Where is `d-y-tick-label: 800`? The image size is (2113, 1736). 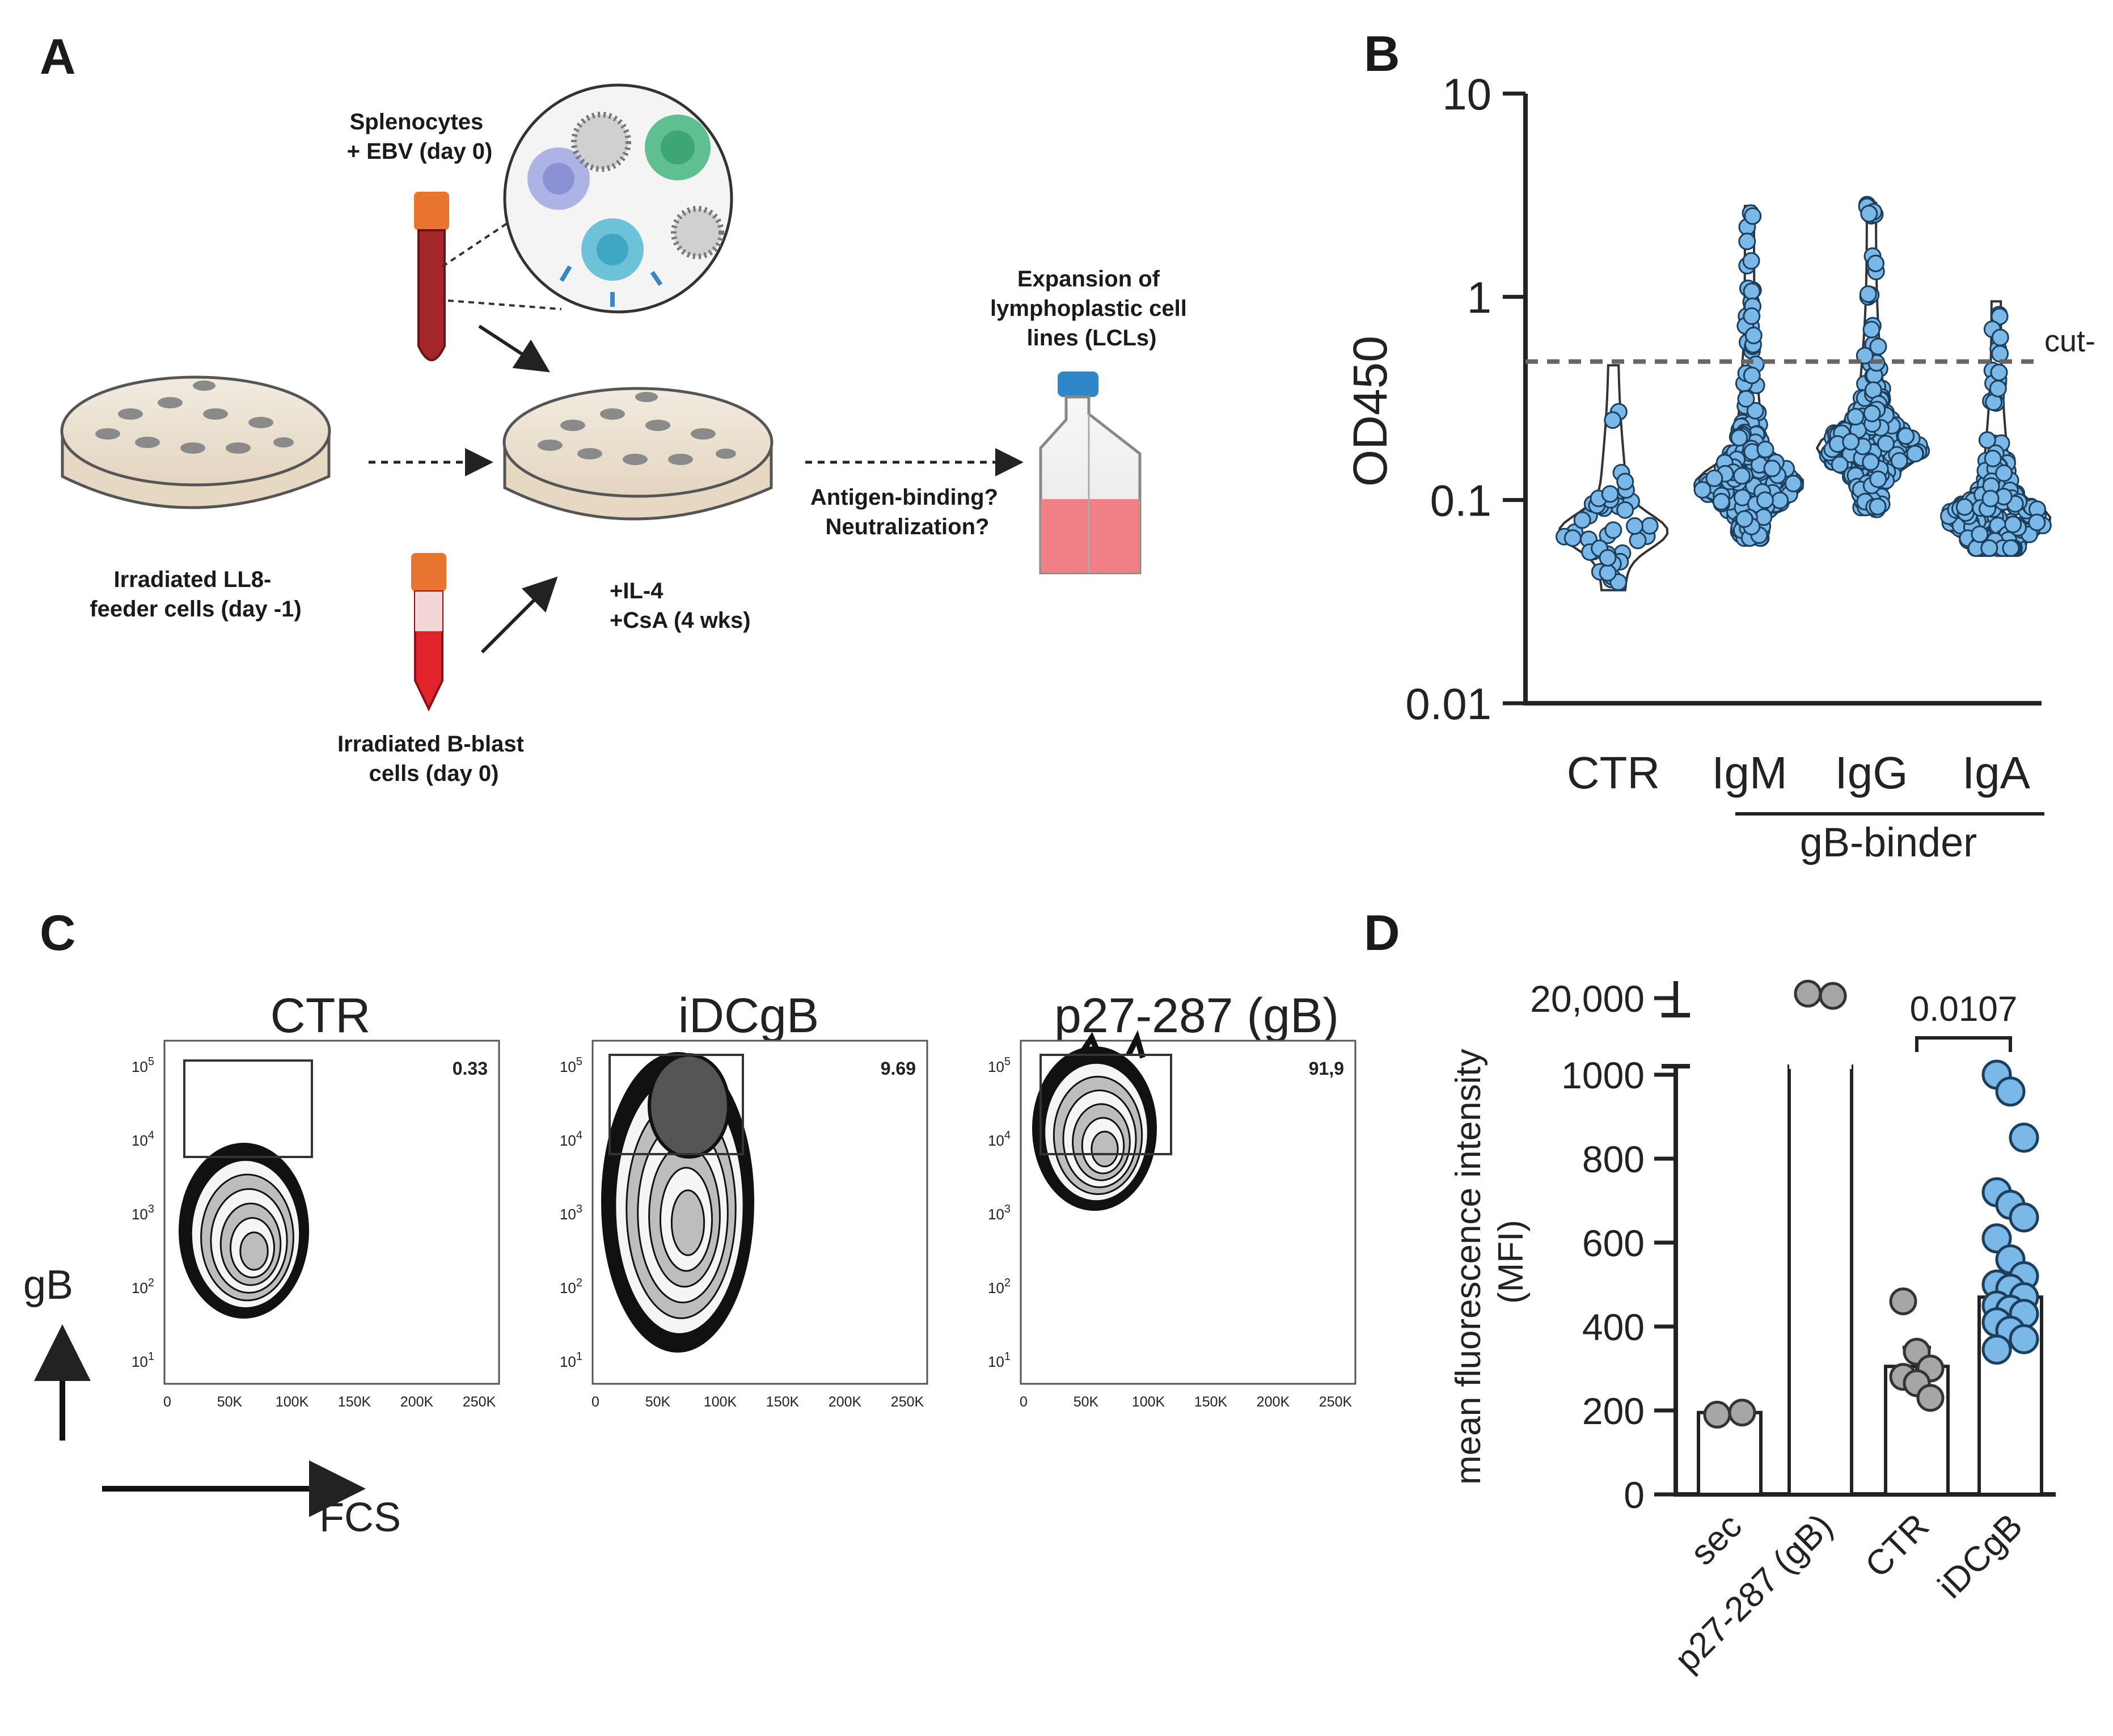 d-y-tick-label: 800 is located at coordinates (1613, 1159).